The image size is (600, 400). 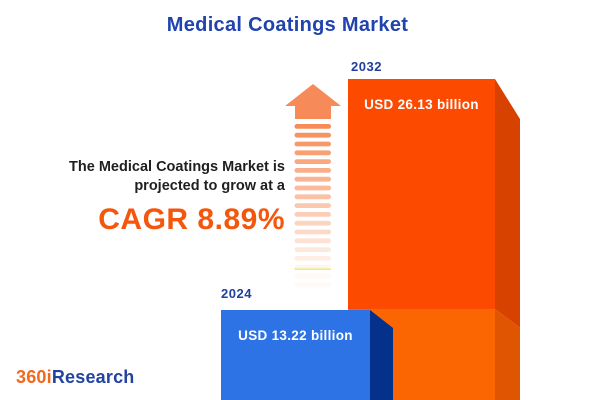 What do you see at coordinates (209, 186) in the screenshot?
I see `annotation-line-2: projected to grow at a` at bounding box center [209, 186].